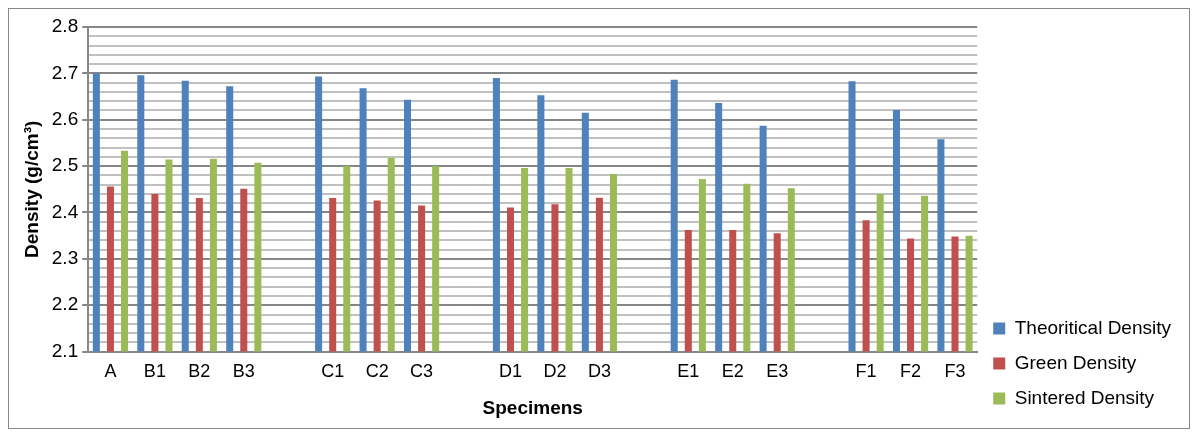 This screenshot has height=437, width=1198. I want to click on legend-label: Green Density, so click(1075, 362).